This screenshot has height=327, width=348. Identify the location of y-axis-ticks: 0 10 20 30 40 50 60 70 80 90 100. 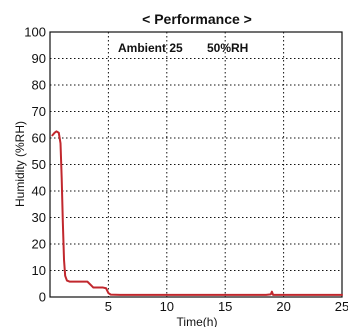
(35, 165).